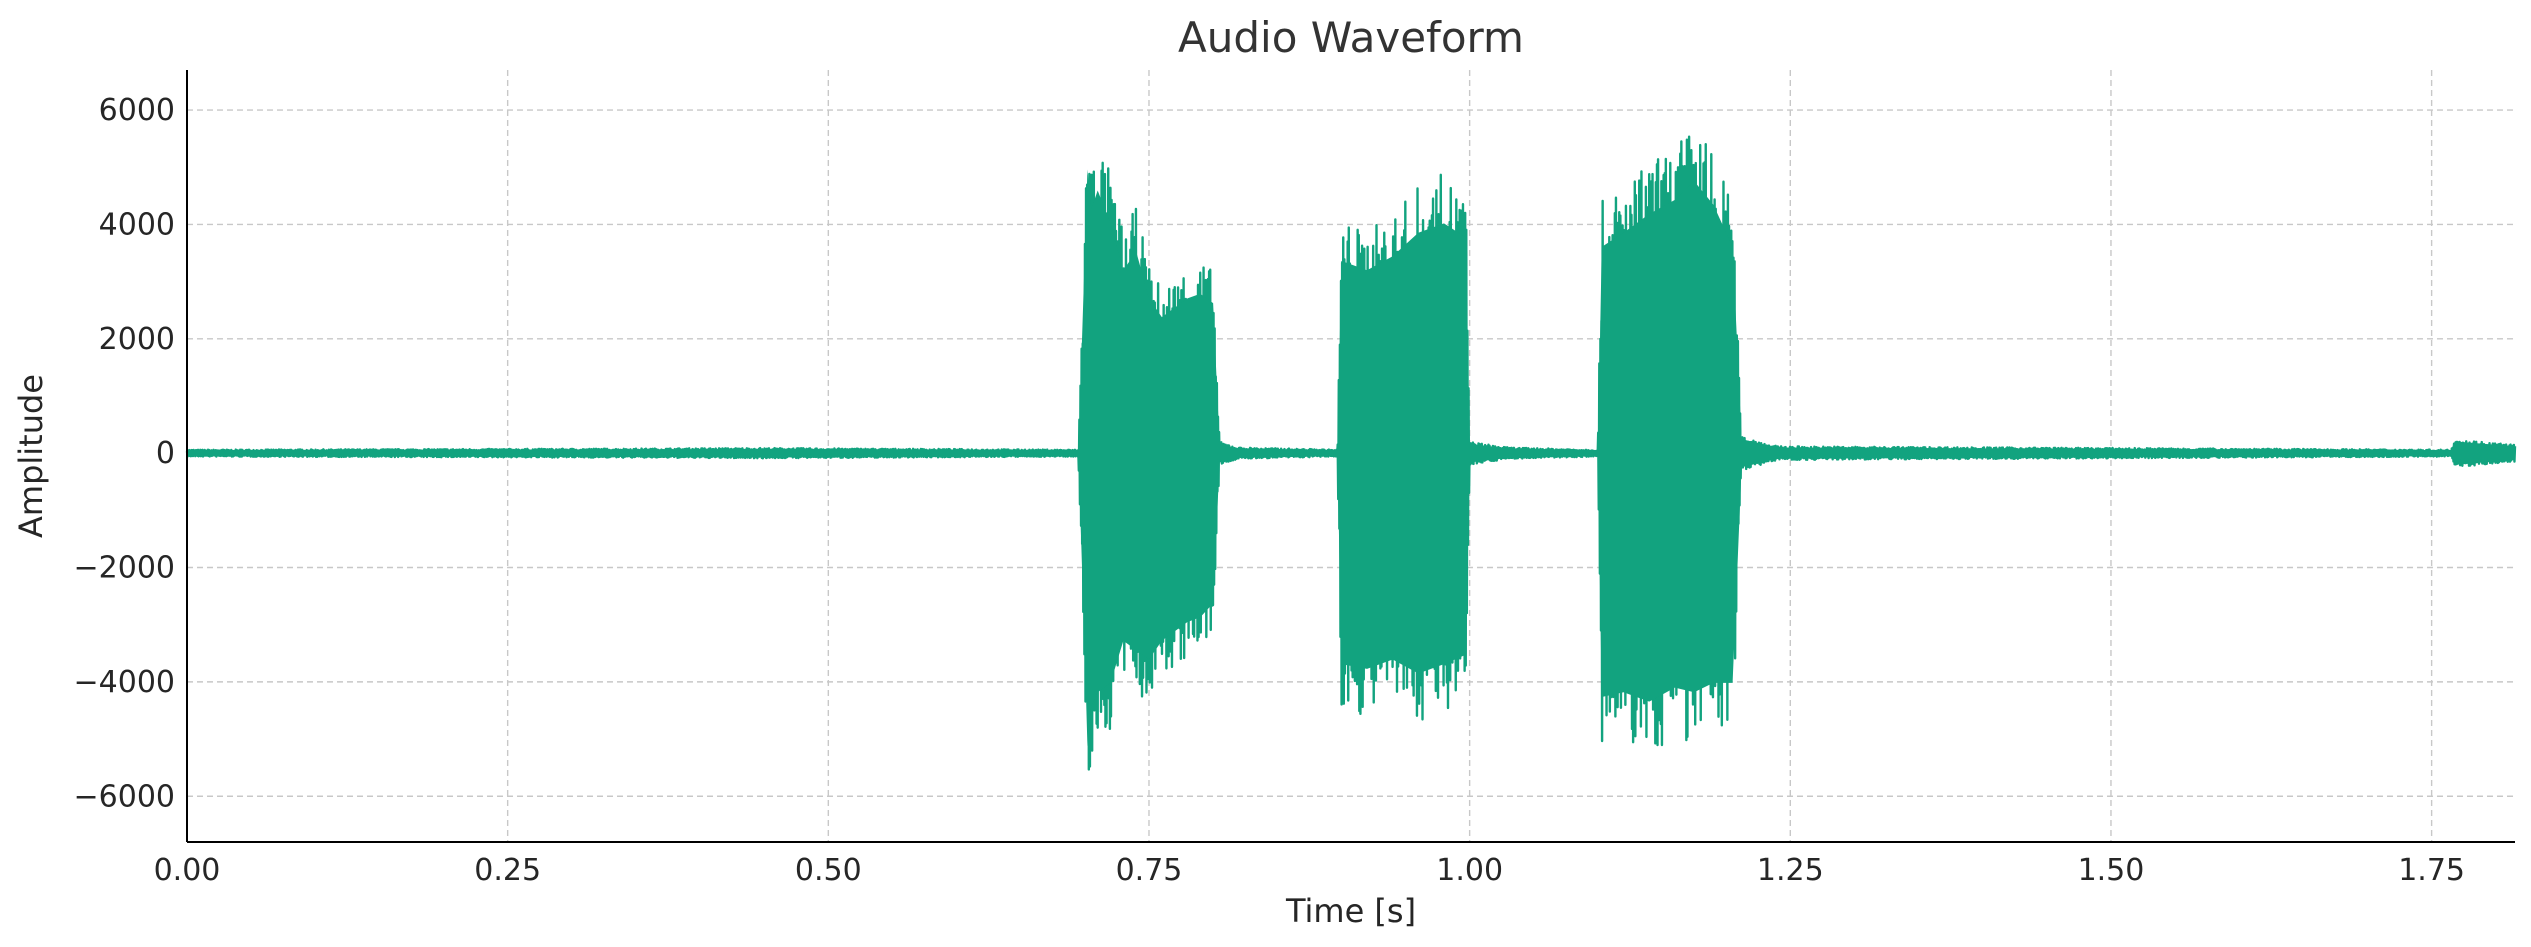  I want to click on chart-title: Audio Waveform, so click(1351, 37).